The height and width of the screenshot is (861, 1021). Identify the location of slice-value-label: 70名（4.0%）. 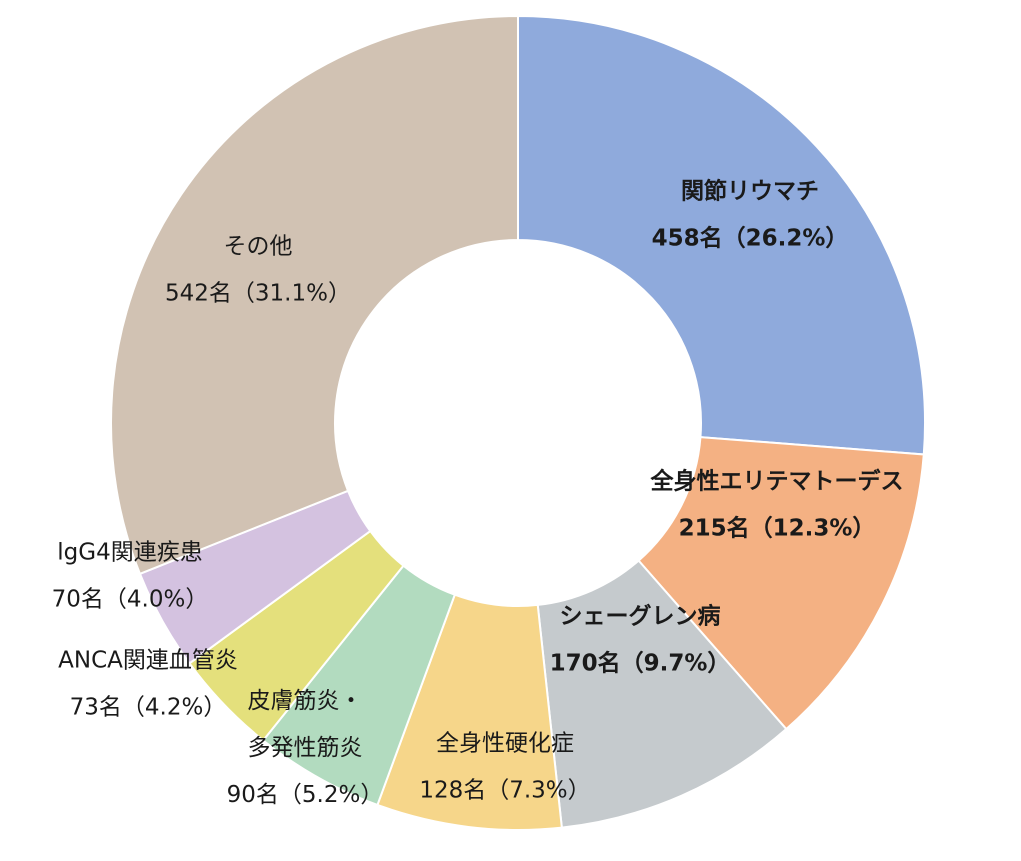
(130, 600).